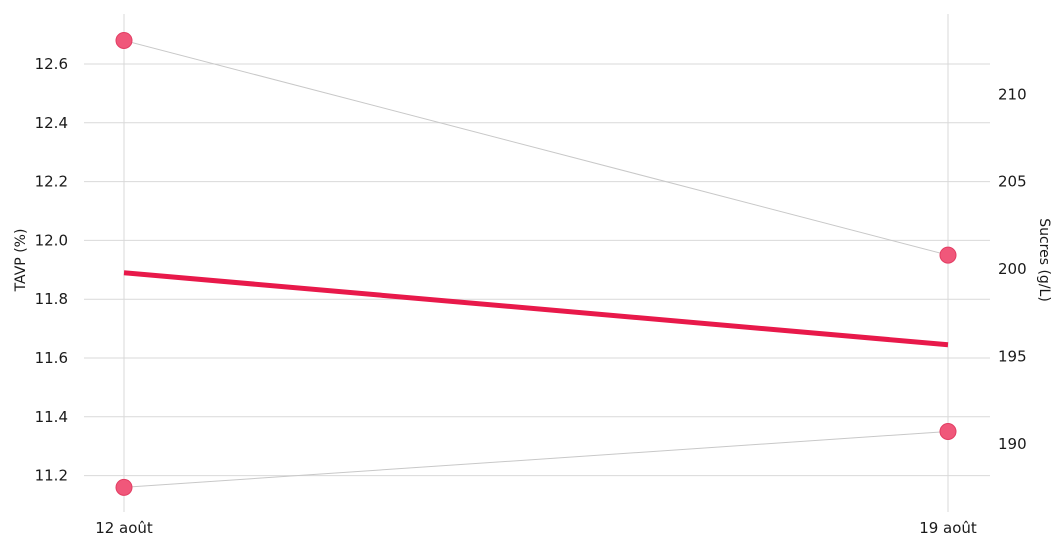 The image size is (1057, 535). Describe the element at coordinates (51, 417) in the screenshot. I see `left-tick-label: 11.4` at that location.